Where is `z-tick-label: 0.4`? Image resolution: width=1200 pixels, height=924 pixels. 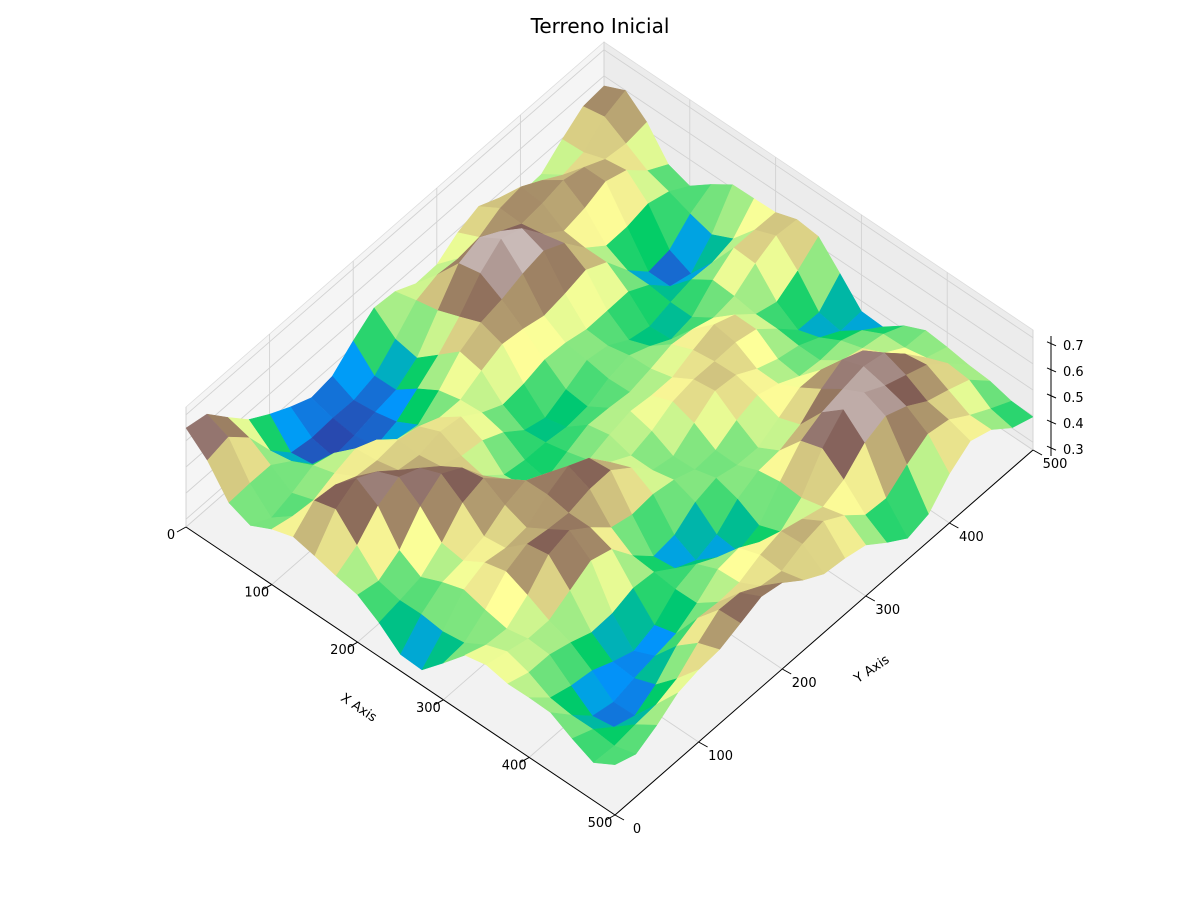 z-tick-label: 0.4 is located at coordinates (1073, 424).